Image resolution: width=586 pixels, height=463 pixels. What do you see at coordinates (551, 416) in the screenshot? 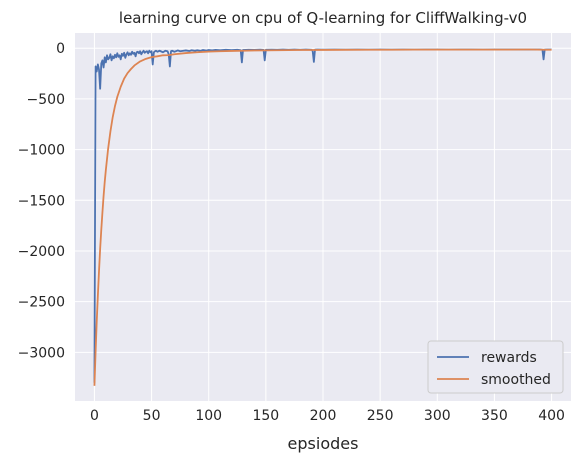
I see `x-tick-label: 400` at bounding box center [551, 416].